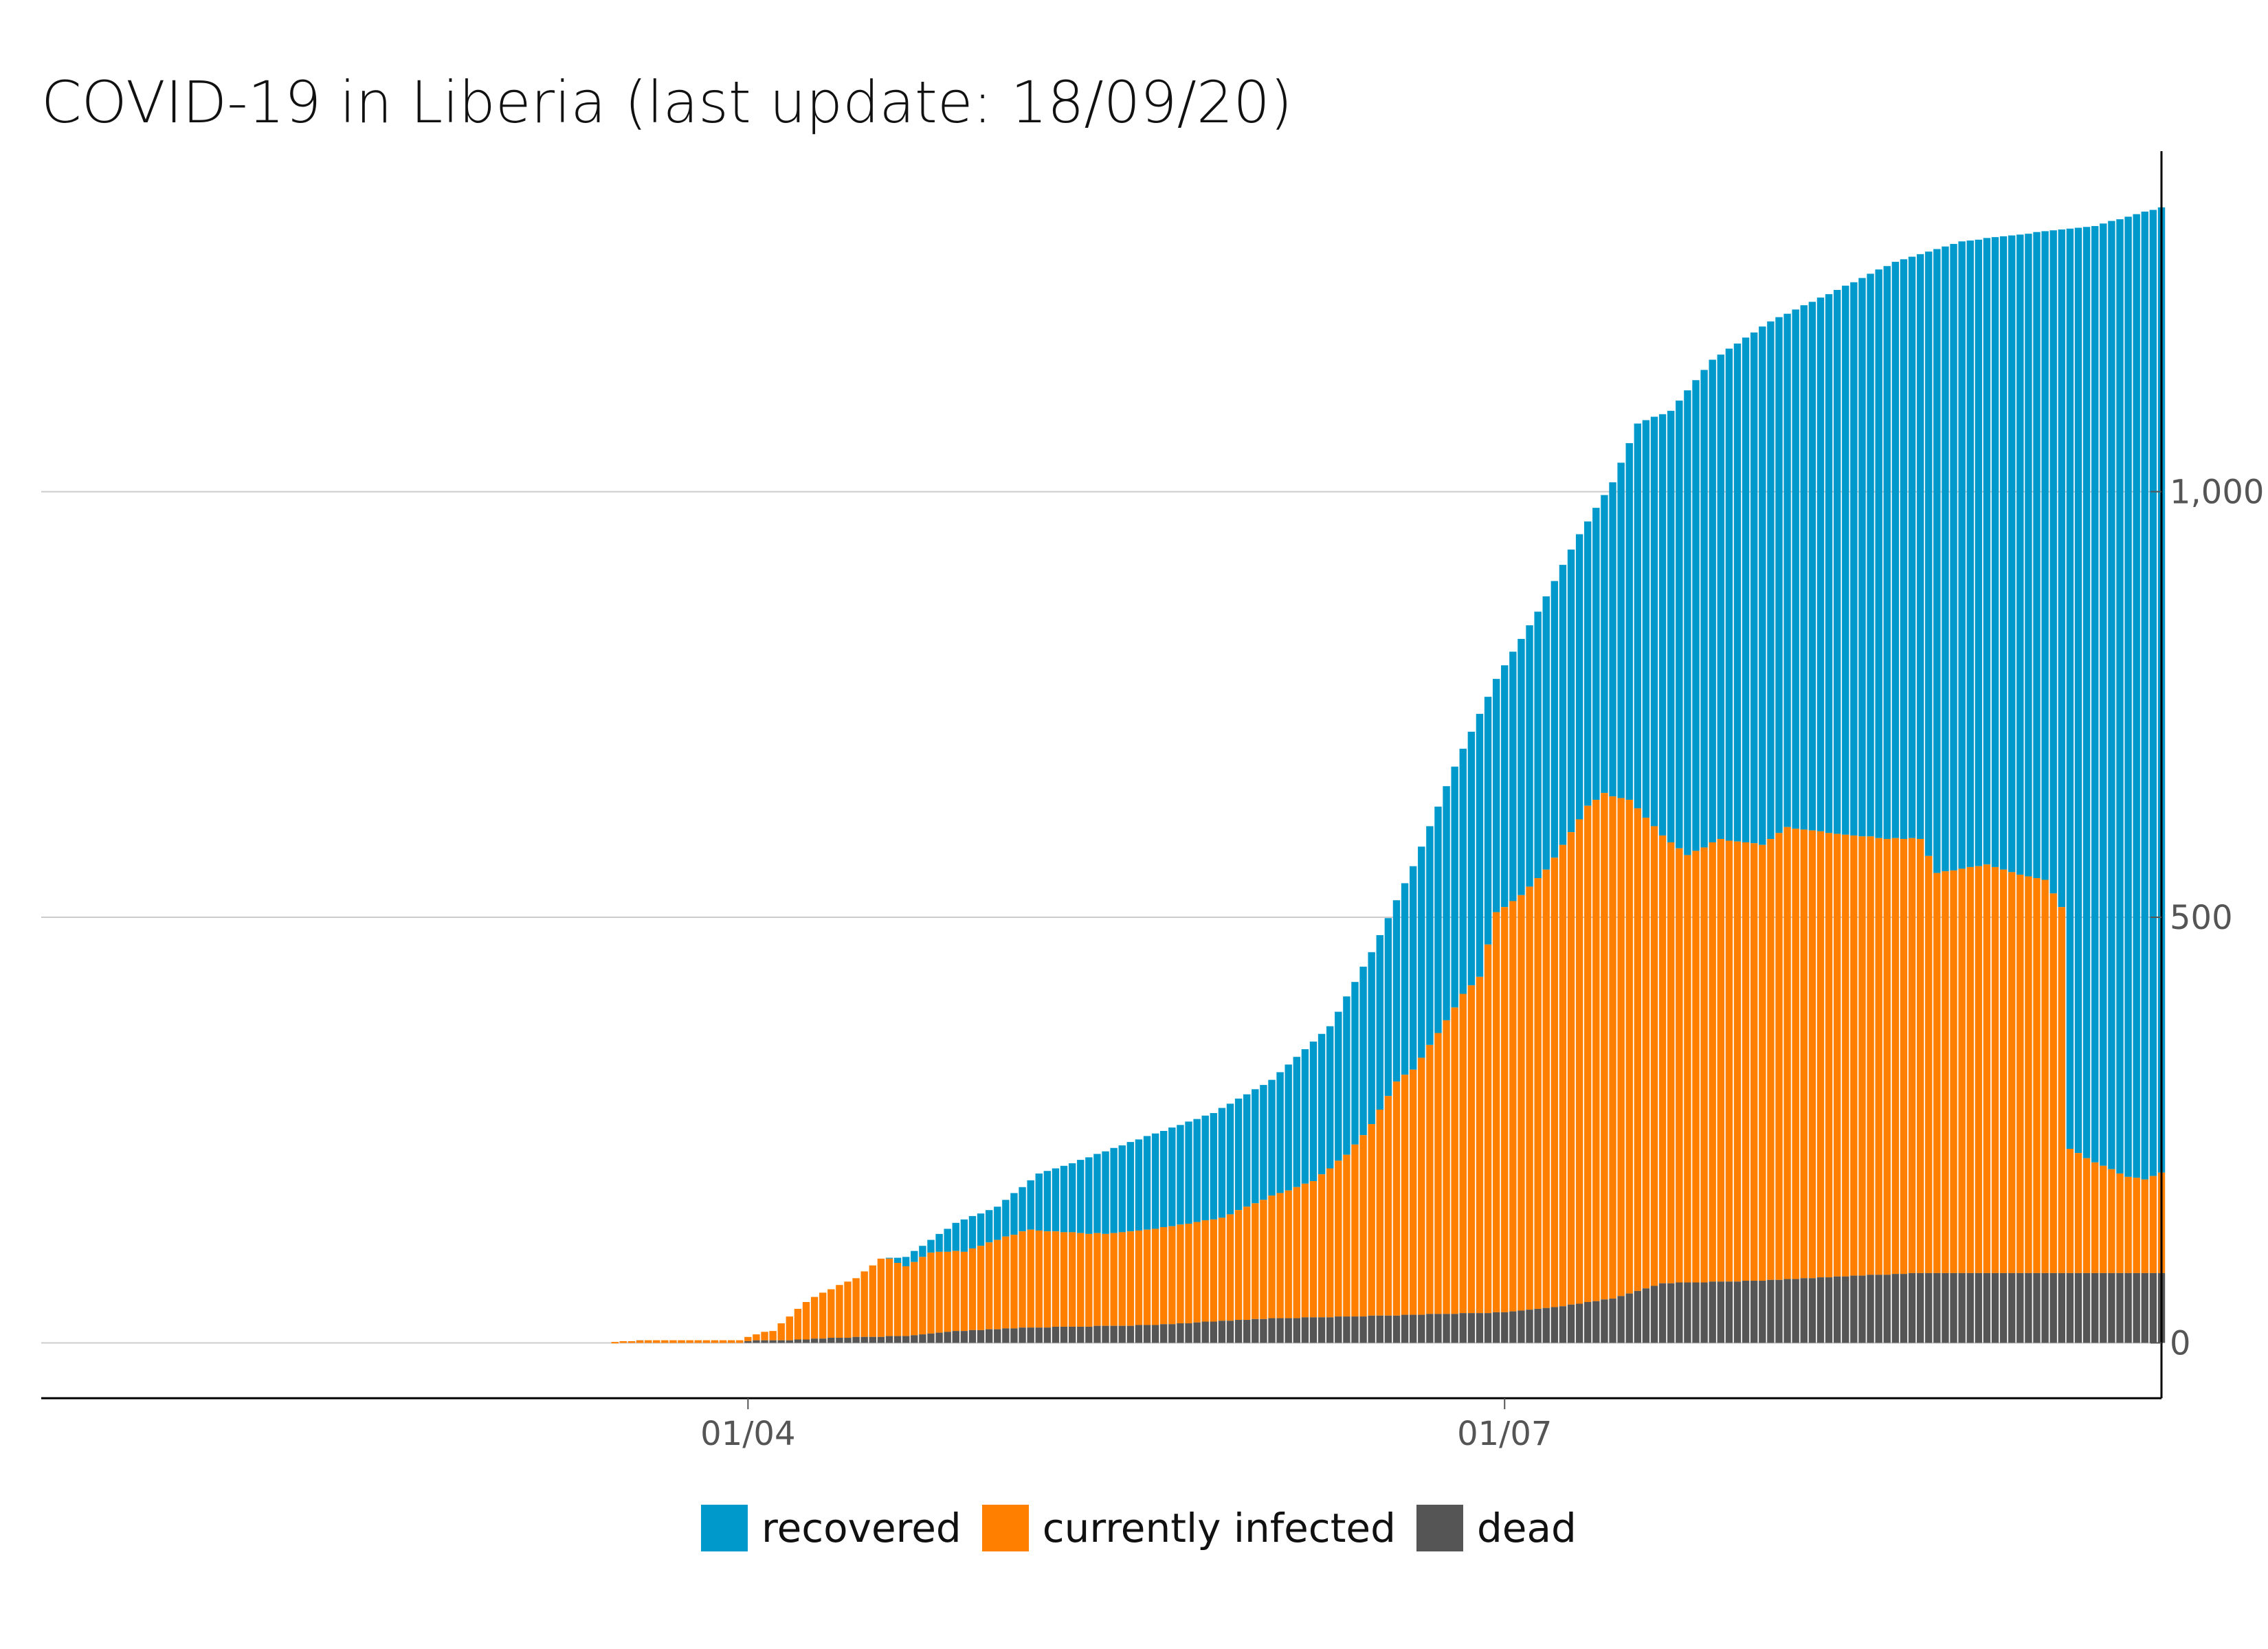 This screenshot has width=2268, height=1649. I want to click on y-tick-label: 0, so click(2180, 1343).